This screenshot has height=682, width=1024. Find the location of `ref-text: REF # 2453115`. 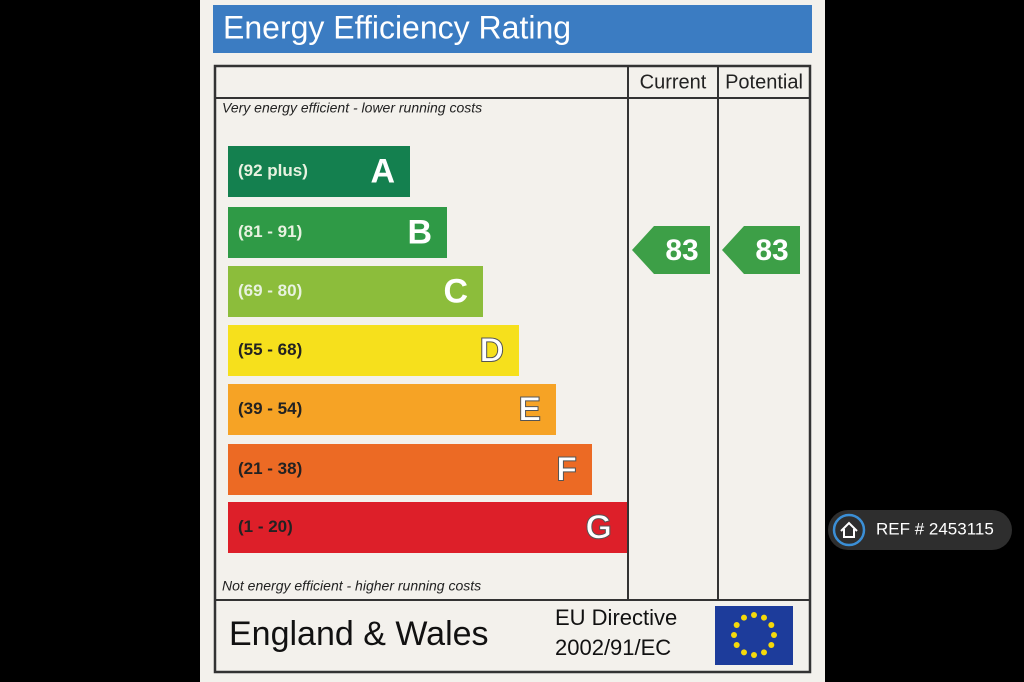

ref-text: REF # 2453115 is located at coordinates (935, 528).